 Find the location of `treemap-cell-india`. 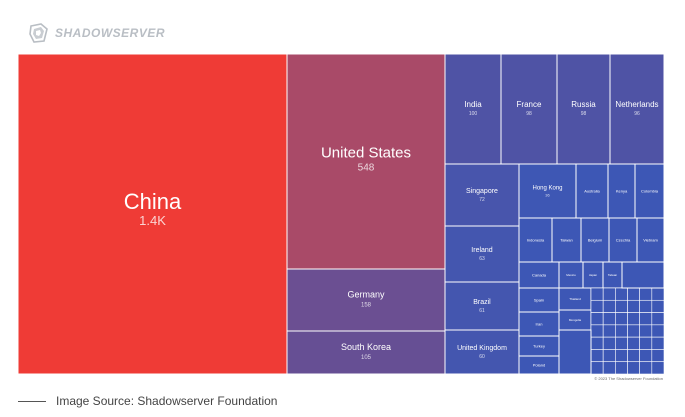

treemap-cell-india is located at coordinates (473, 109).